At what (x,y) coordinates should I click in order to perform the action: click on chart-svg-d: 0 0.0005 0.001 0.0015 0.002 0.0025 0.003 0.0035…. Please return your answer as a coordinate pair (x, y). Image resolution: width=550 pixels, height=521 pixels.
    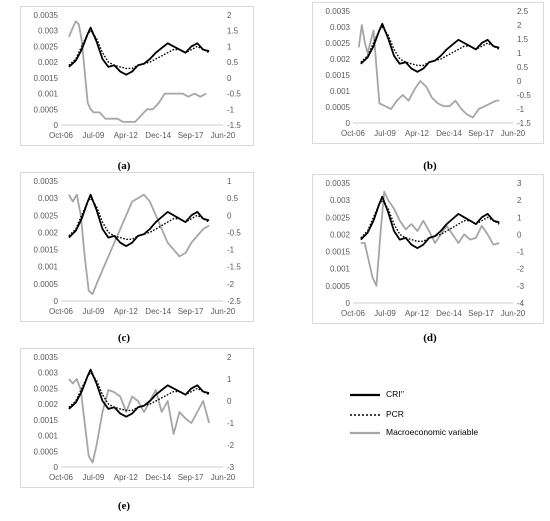
    Looking at the image, I should click on (426, 248).